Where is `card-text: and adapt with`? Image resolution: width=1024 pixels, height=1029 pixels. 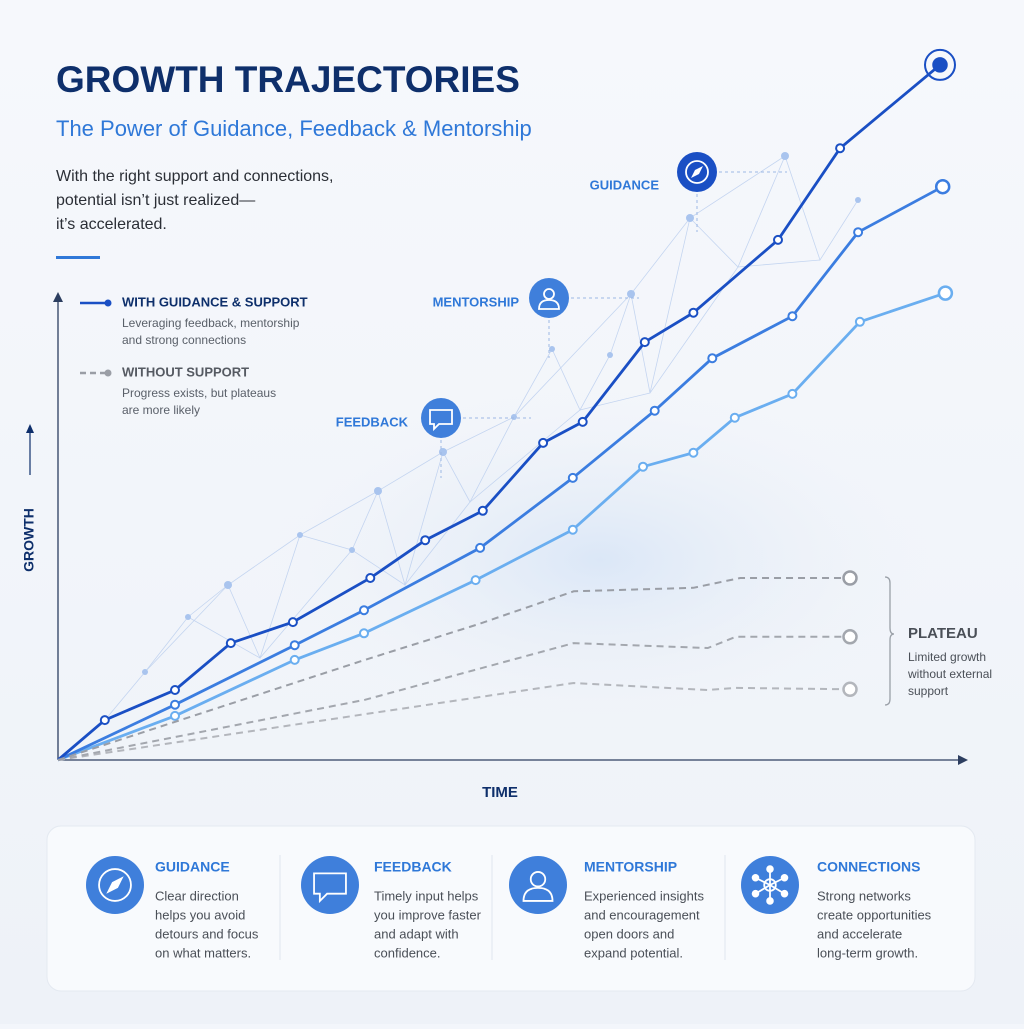 card-text: and adapt with is located at coordinates (416, 933).